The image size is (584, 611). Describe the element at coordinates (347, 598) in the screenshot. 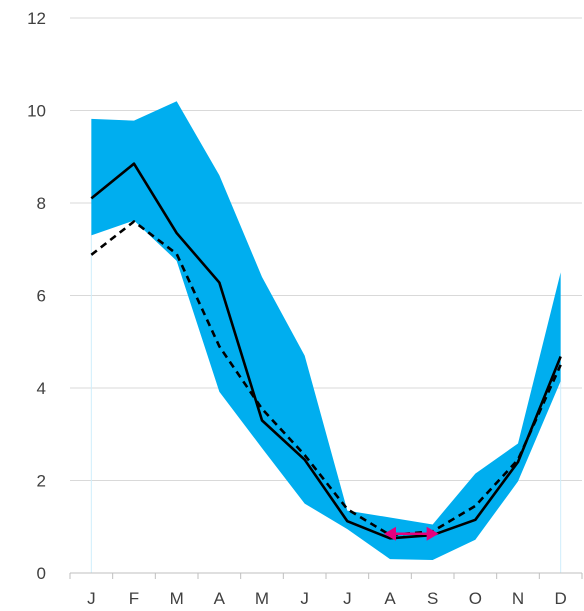

I see `x-tick-label-6: J` at that location.